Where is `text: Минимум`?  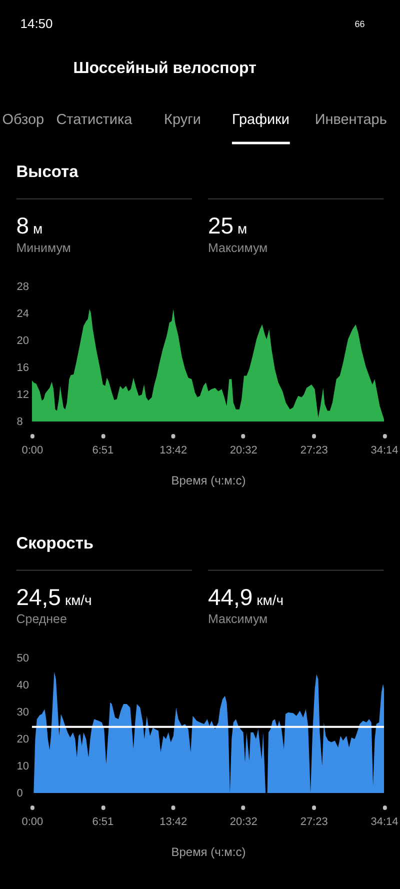
text: Минимум is located at coordinates (43, 247).